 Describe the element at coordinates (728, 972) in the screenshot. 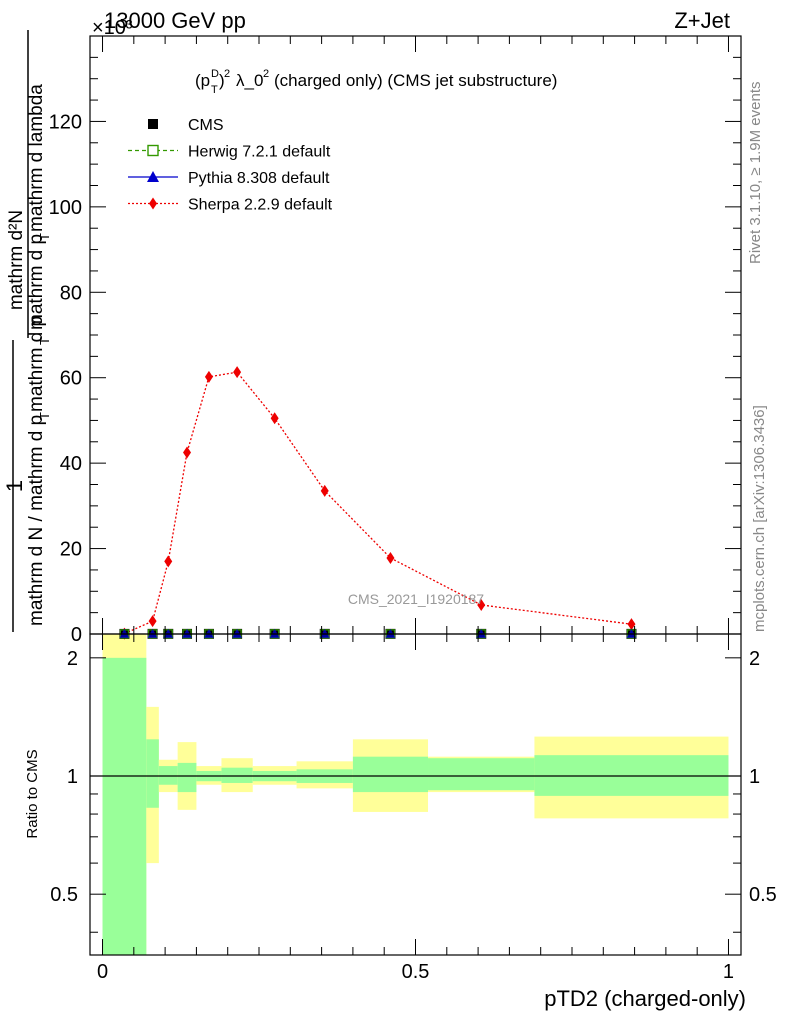

I see `xtick-label-1: 1` at that location.